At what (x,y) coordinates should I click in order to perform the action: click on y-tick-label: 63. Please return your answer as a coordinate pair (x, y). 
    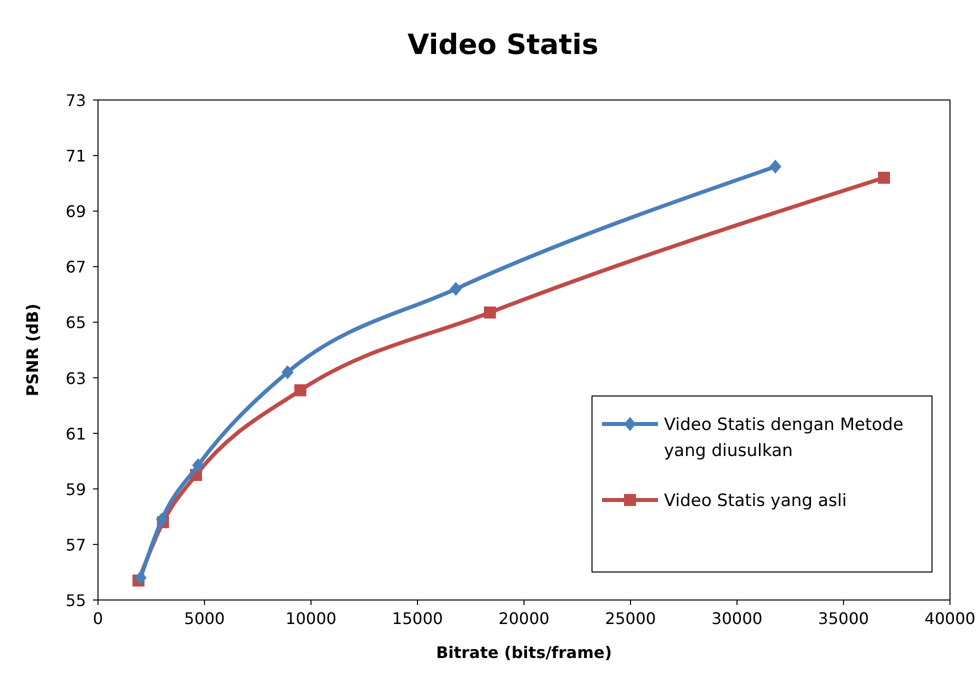
    Looking at the image, I should click on (76, 378).